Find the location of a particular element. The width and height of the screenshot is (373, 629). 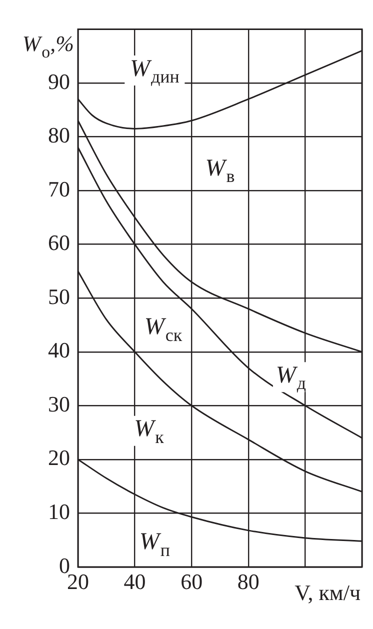

y-tick-label: 40 is located at coordinates (59, 350).